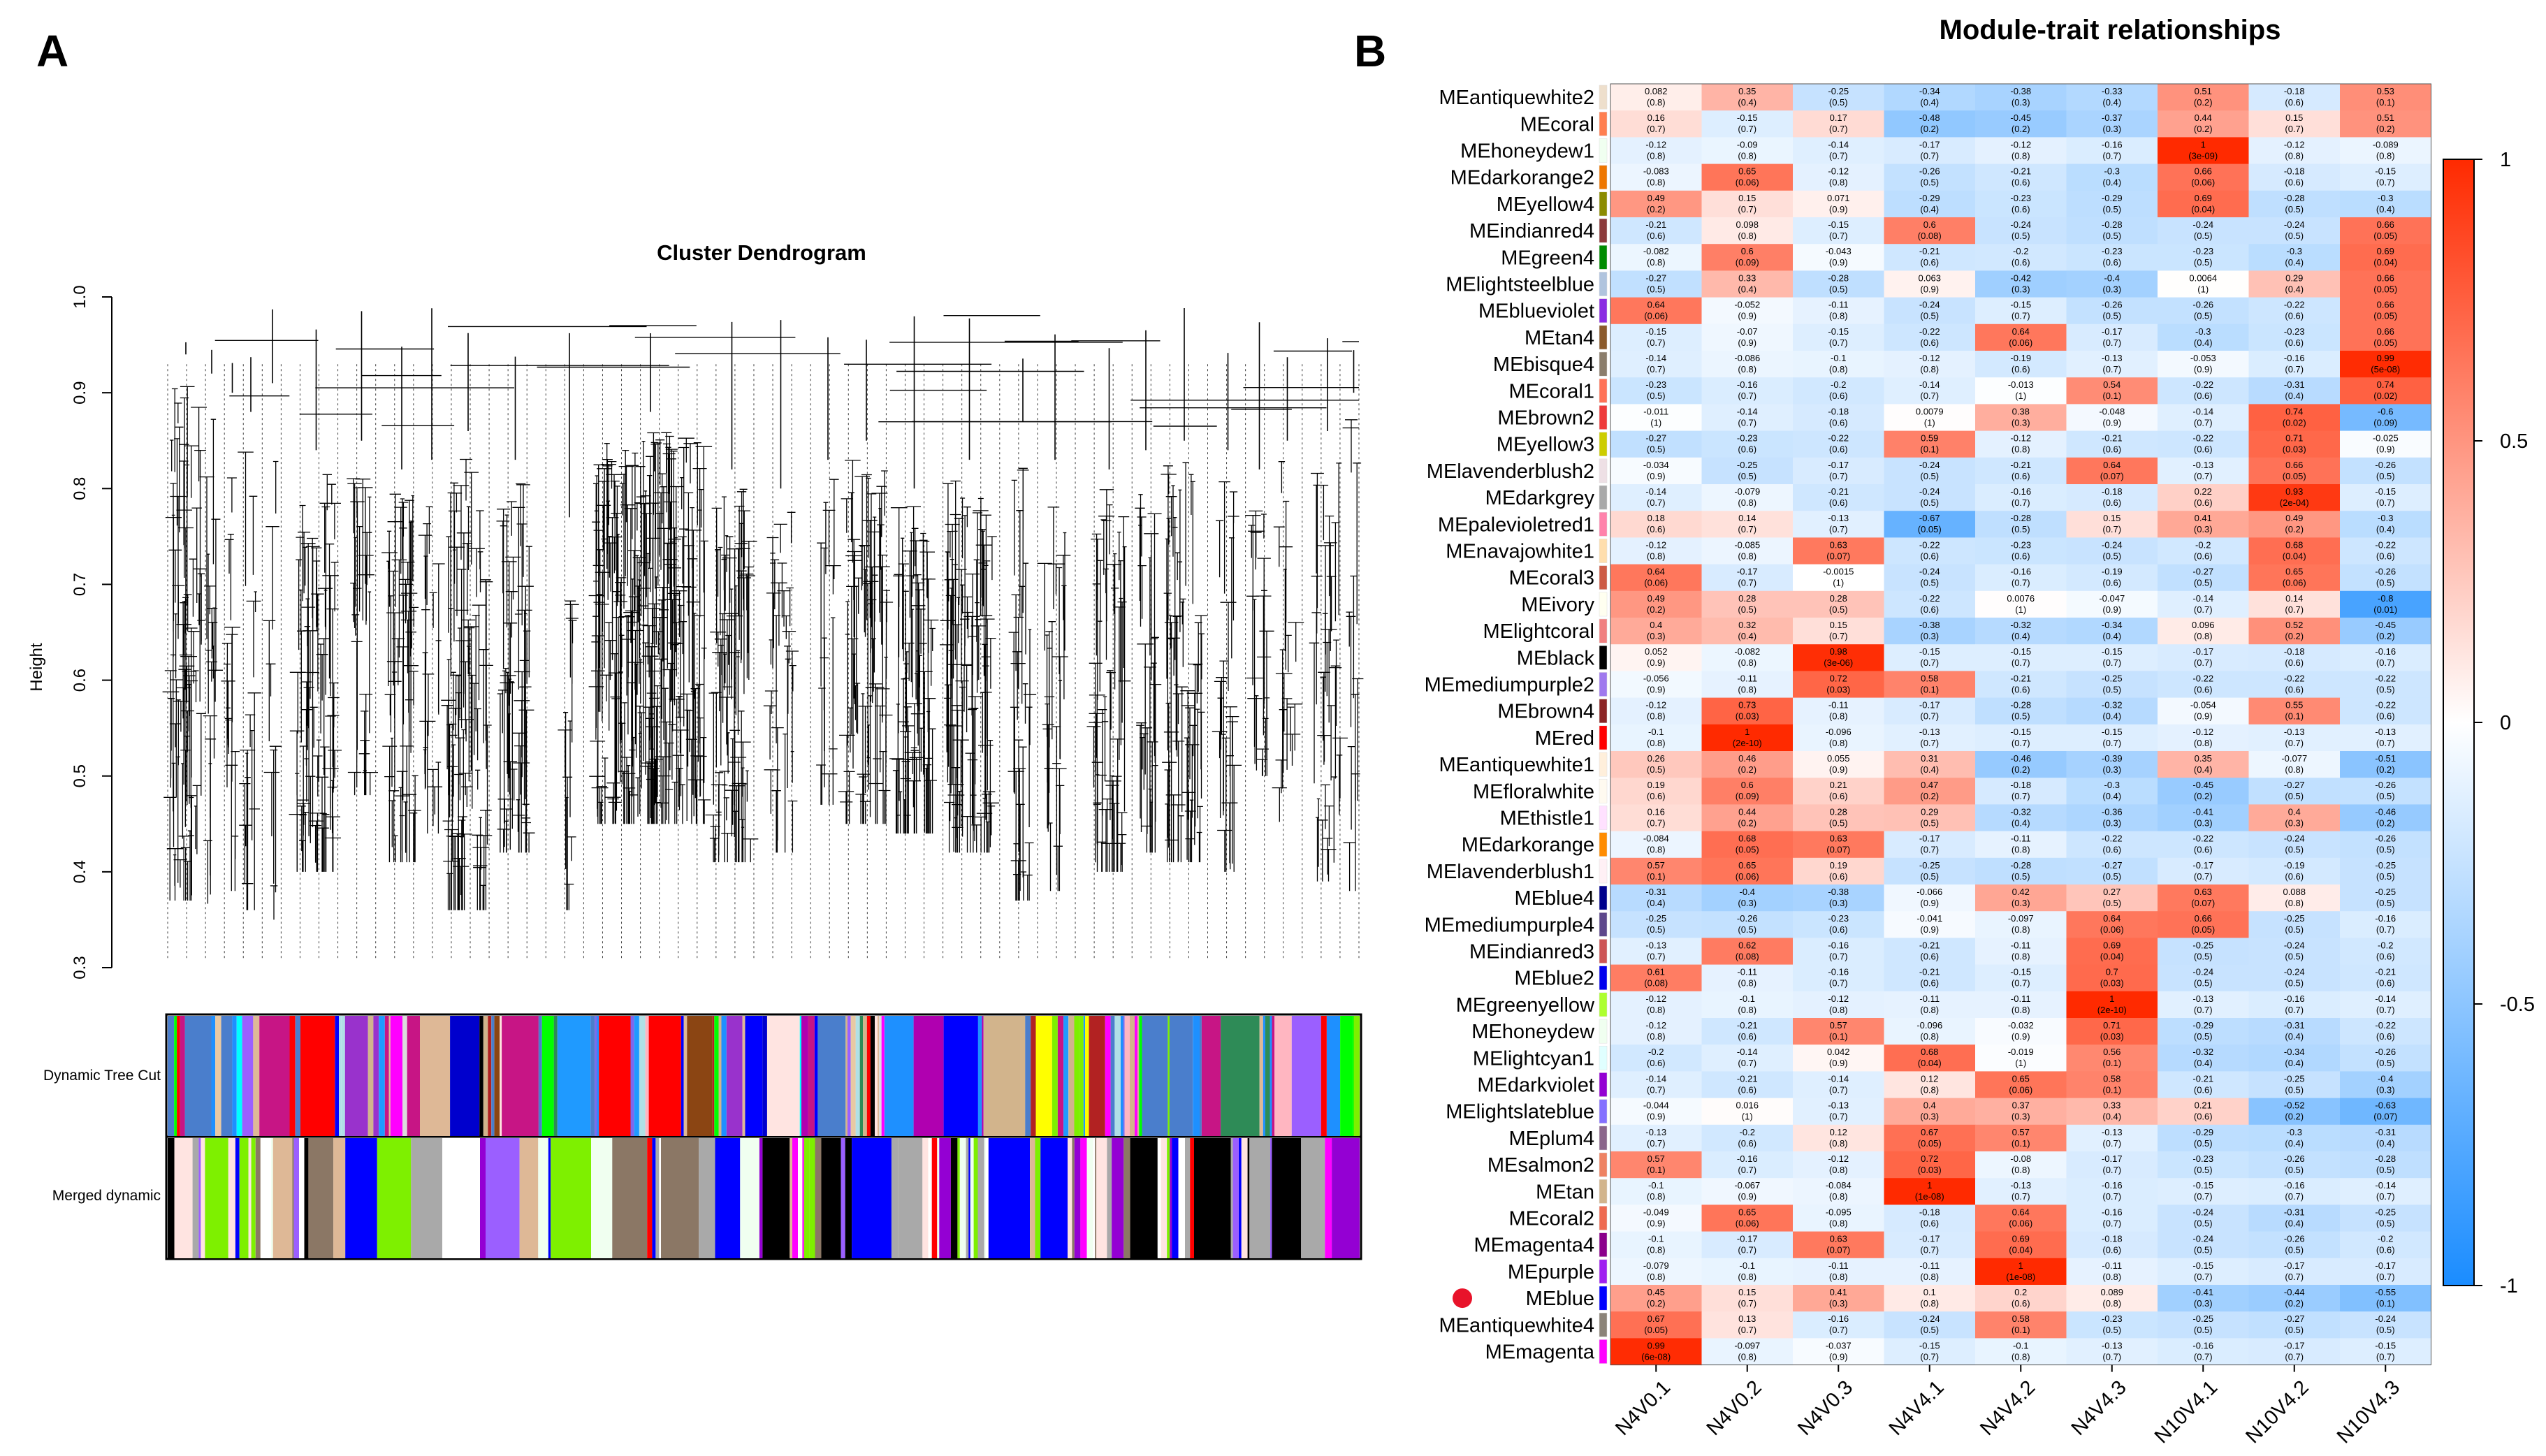 The image size is (2546, 1456). Describe the element at coordinates (2294, 411) in the screenshot. I see `cell-correlation: 0.74` at that location.